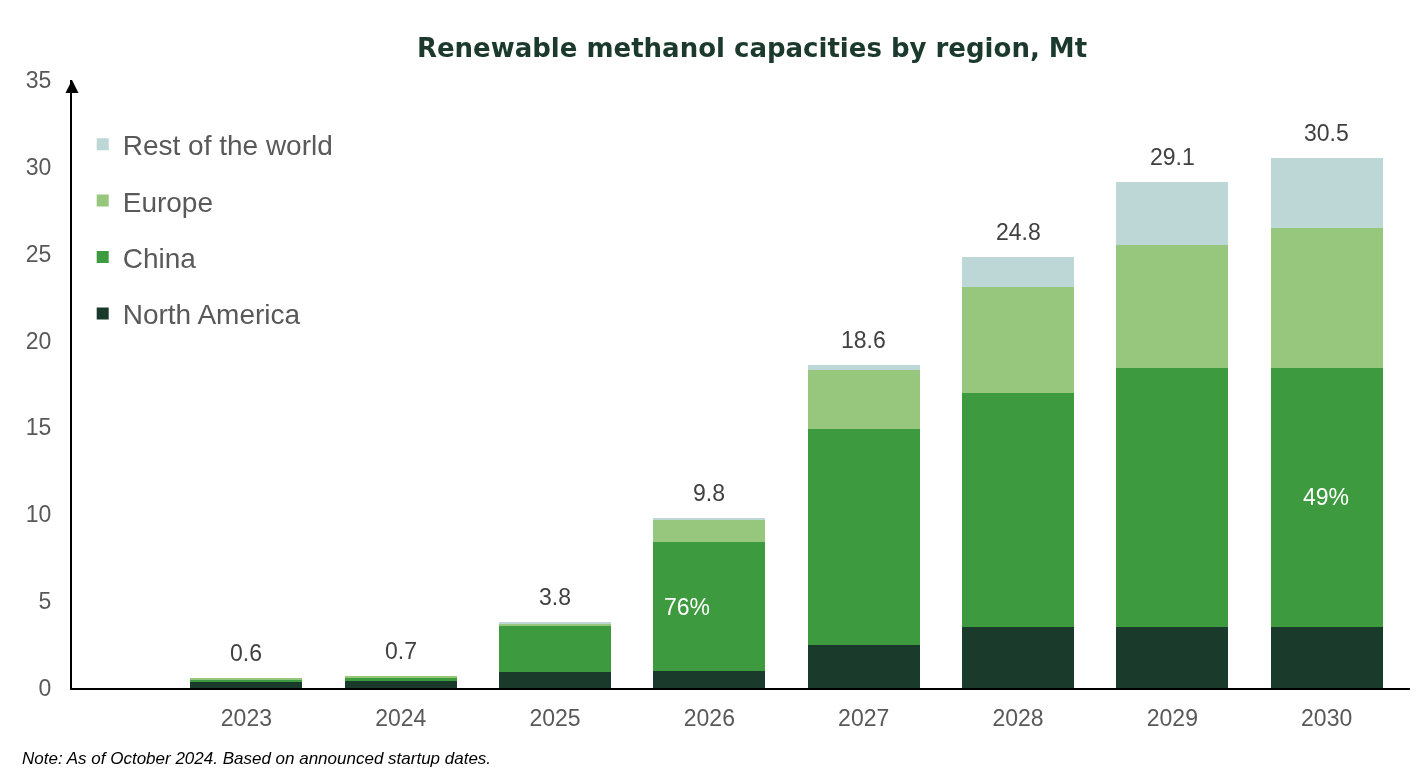  I want to click on total-label: 3.8, so click(555, 597).